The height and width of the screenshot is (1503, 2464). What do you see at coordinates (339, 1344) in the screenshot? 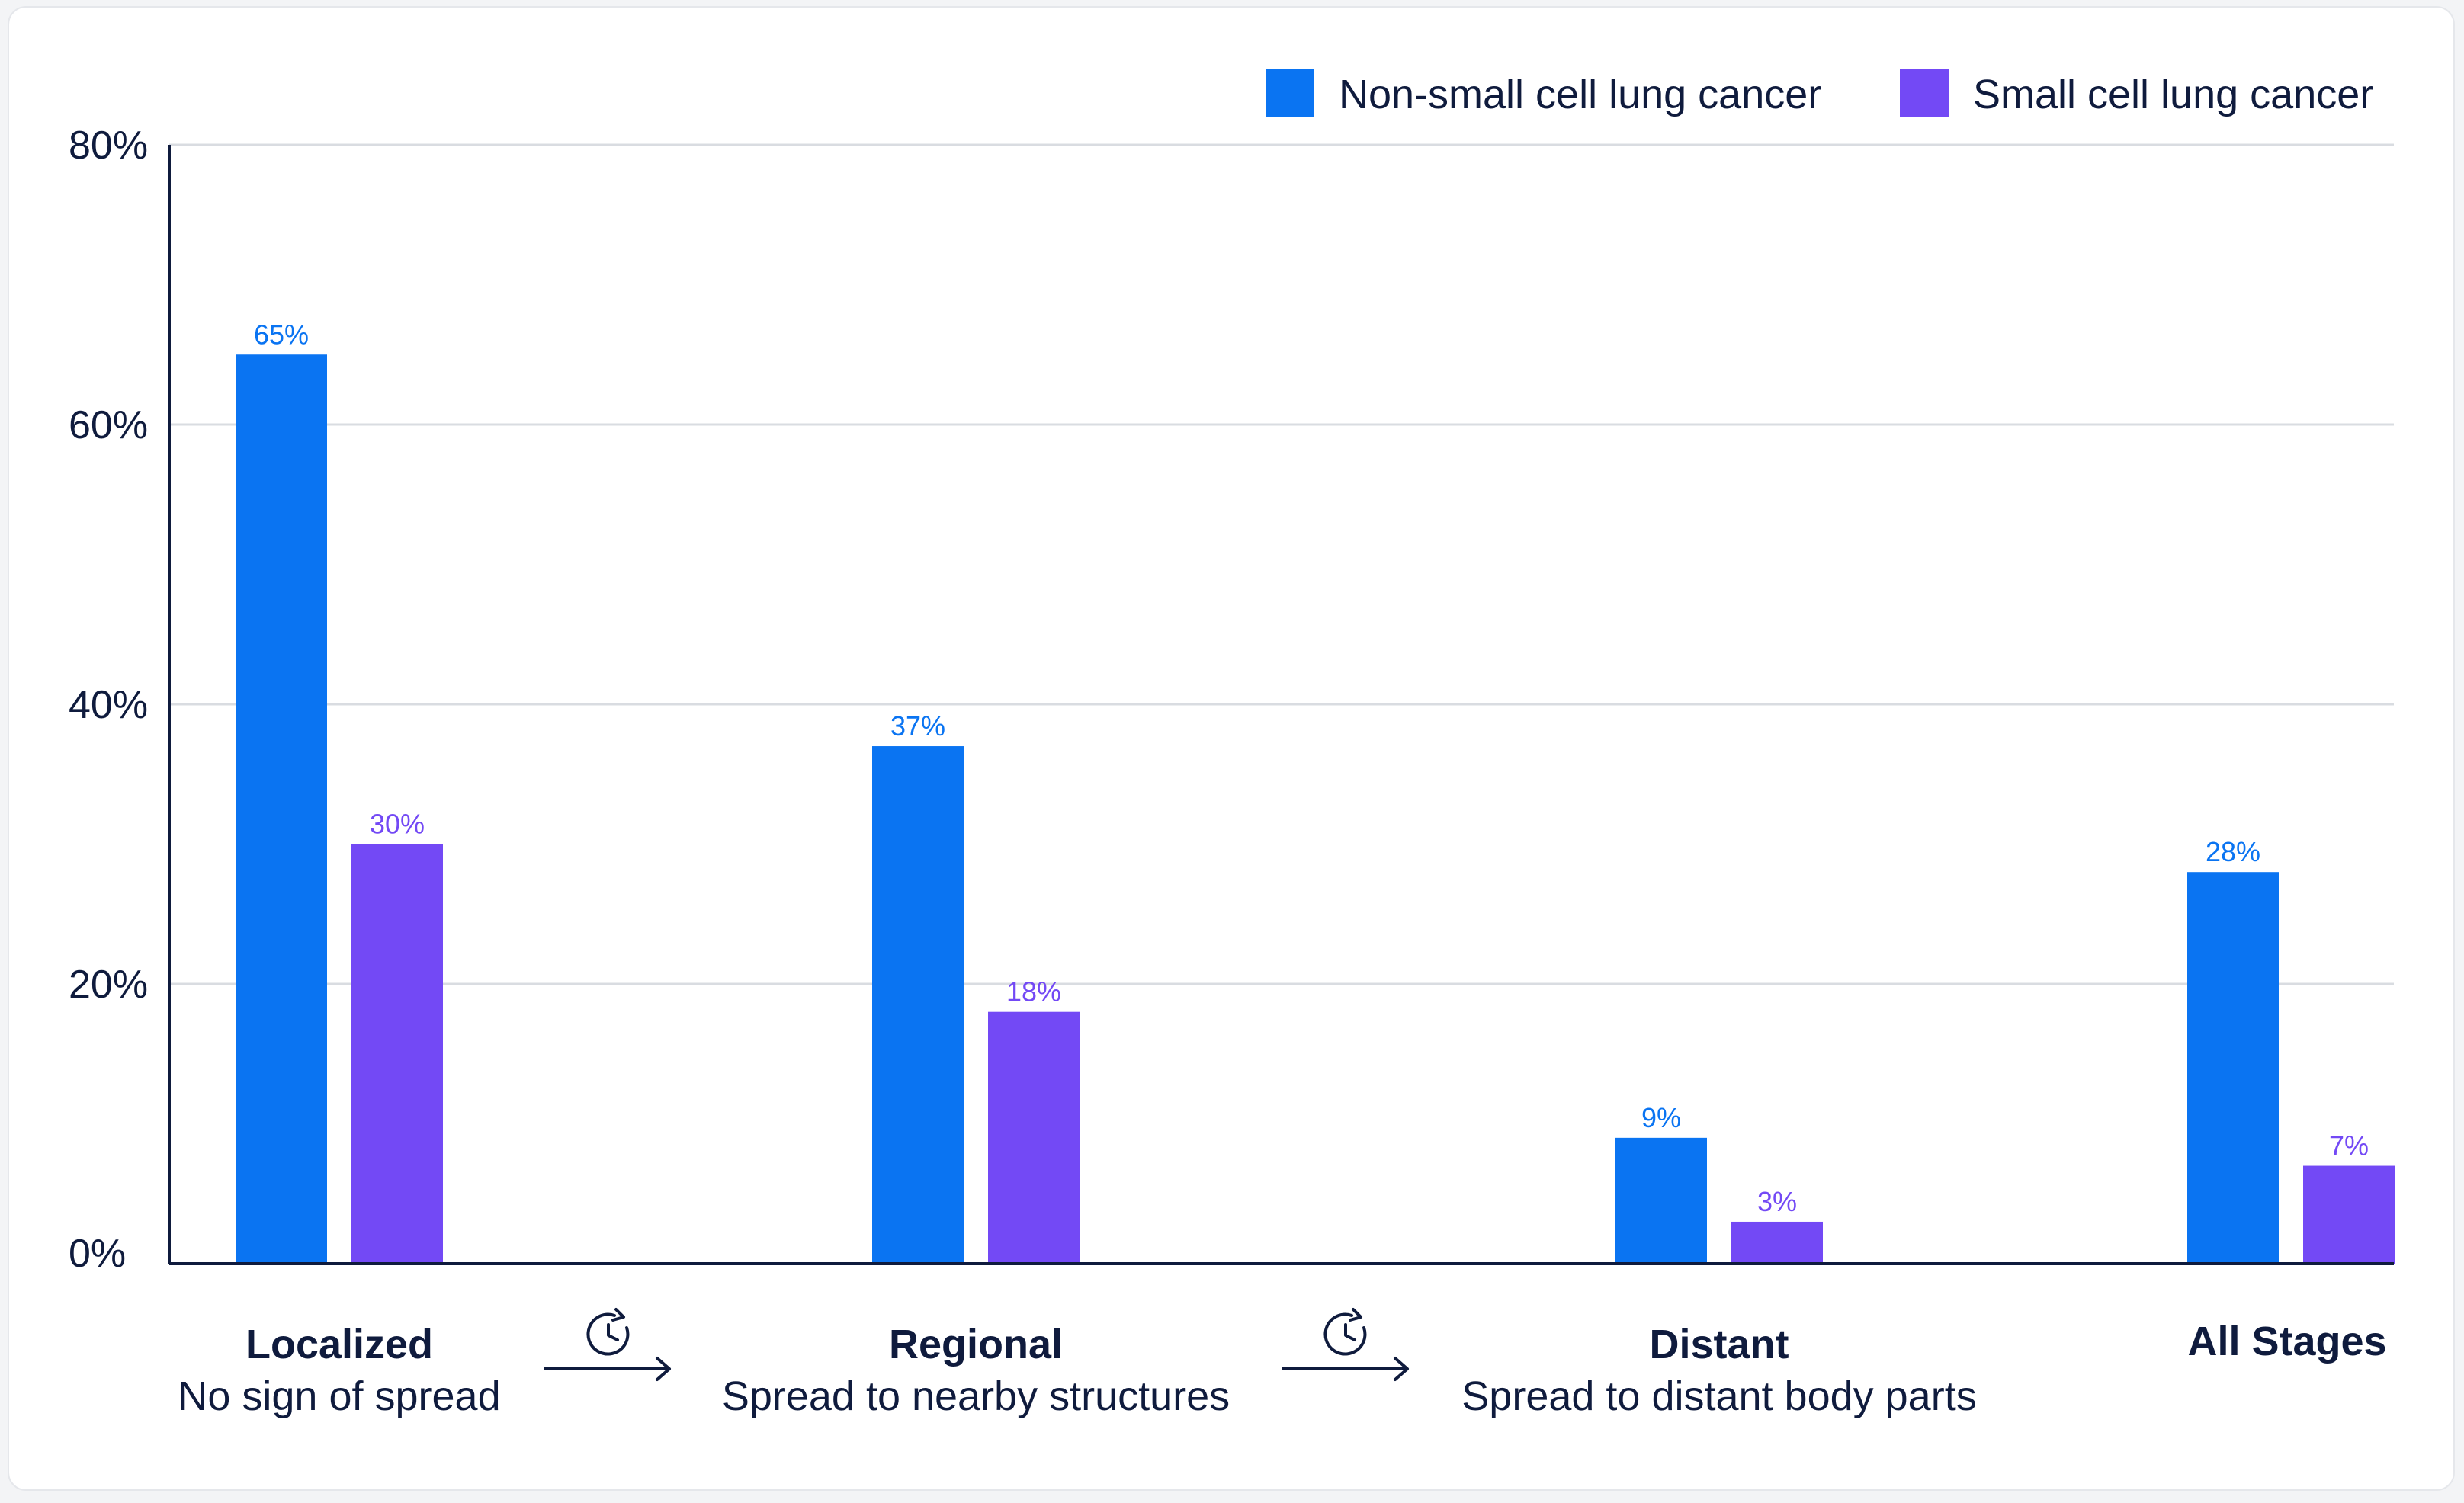
I see `category-label: Localized` at bounding box center [339, 1344].